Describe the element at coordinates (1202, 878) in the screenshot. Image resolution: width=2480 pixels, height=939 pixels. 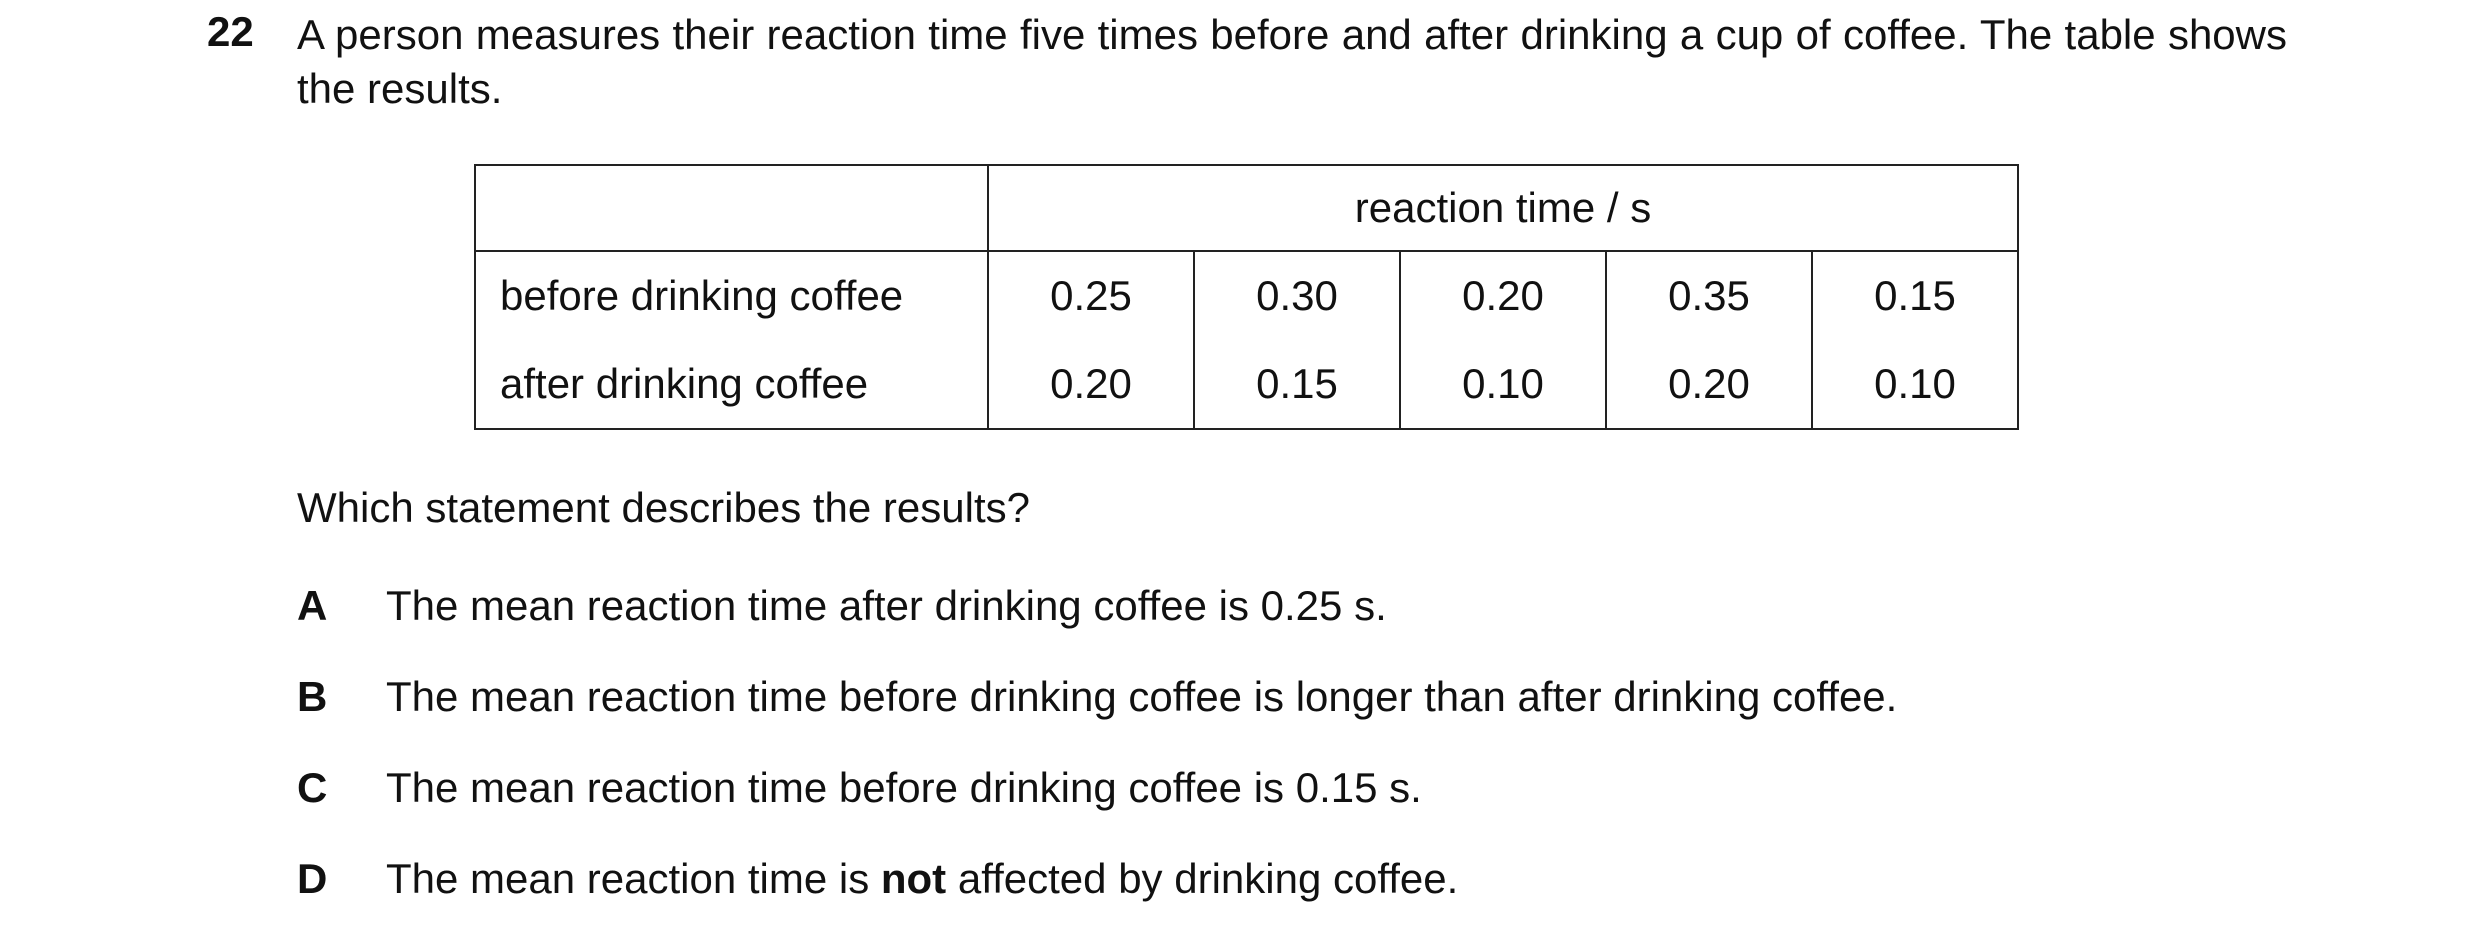
I see `text-part: affected by drinking coffee.` at that location.